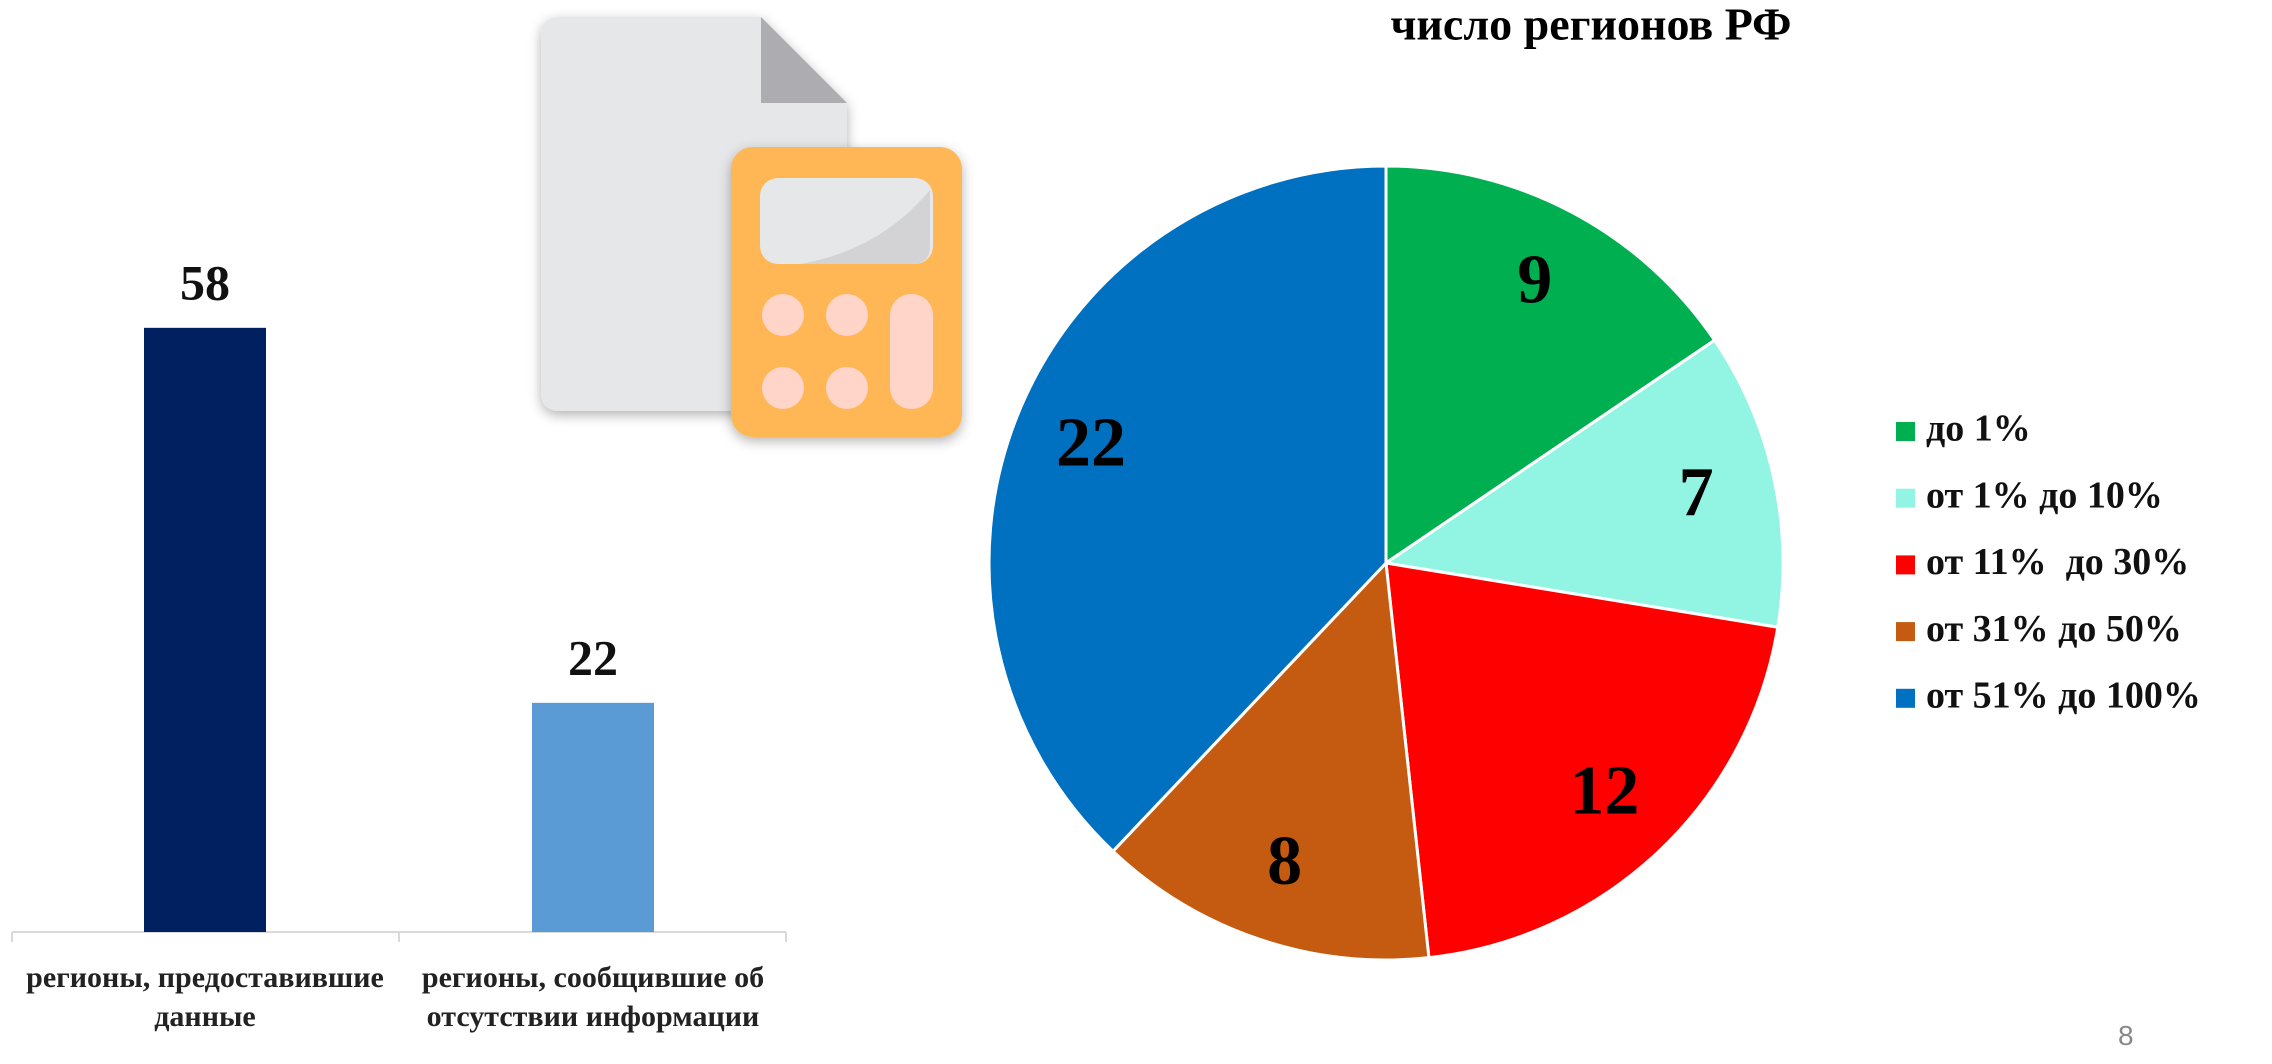  Describe the element at coordinates (2063, 696) in the screenshot. I see `legend-label: от 51% до 100%` at that location.